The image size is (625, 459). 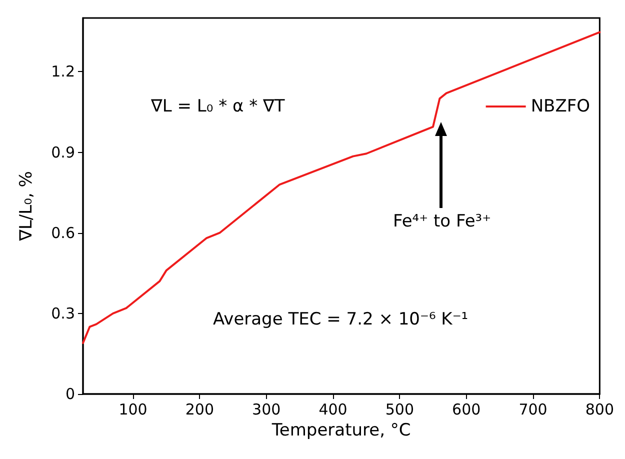 What do you see at coordinates (26, 206) in the screenshot?
I see `y-axis-title: ∇L/L₀, %` at bounding box center [26, 206].